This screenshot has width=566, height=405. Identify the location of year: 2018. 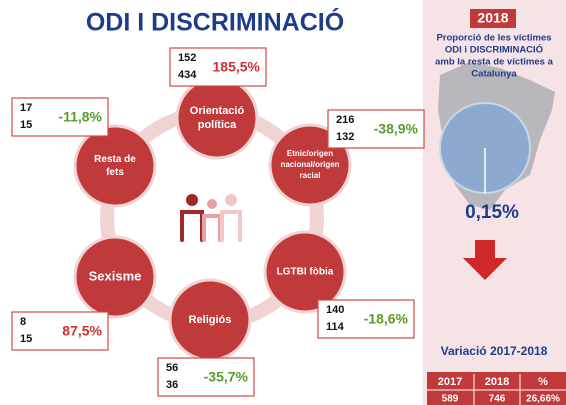
(492, 18).